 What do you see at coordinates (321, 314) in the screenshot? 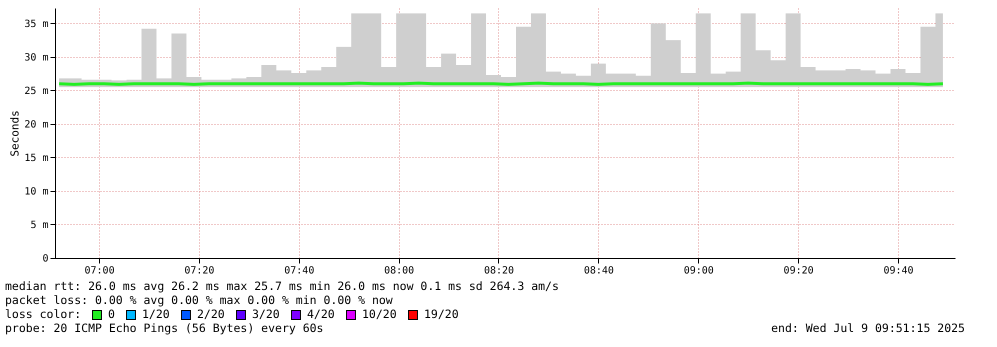
I see `legend-label: 4/20` at bounding box center [321, 314].